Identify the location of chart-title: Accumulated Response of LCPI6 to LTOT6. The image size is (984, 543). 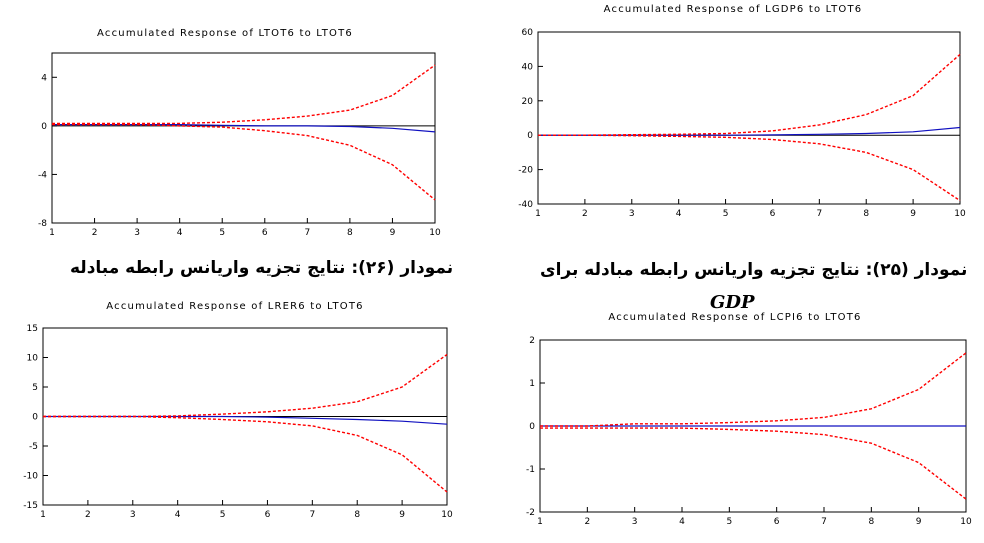
(735, 317).